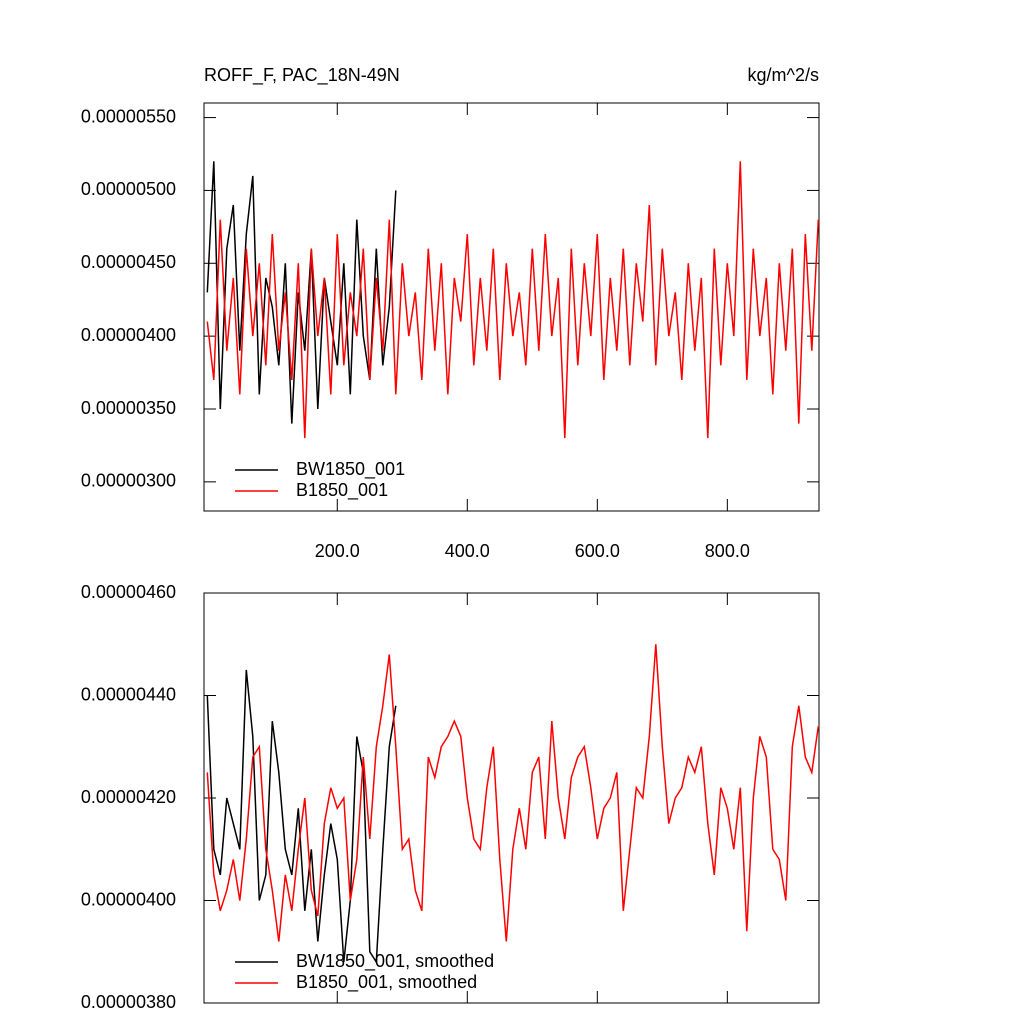  Describe the element at coordinates (302, 75) in the screenshot. I see `chart-title: ROFF_F, PAC_18N-49N` at that location.